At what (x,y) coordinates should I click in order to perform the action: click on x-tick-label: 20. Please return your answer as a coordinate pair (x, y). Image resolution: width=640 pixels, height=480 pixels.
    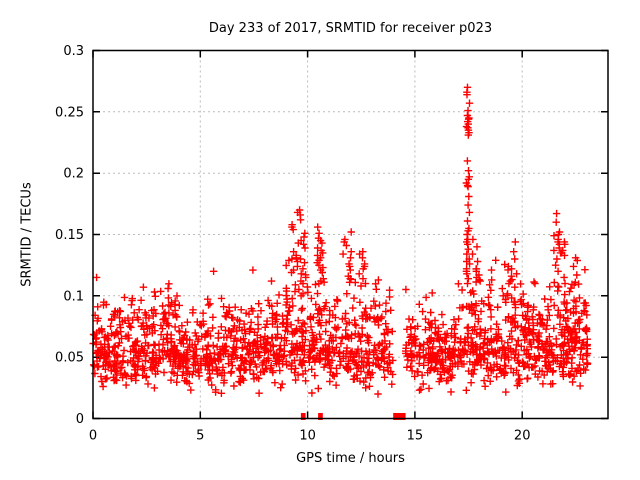
    Looking at the image, I should click on (522, 436).